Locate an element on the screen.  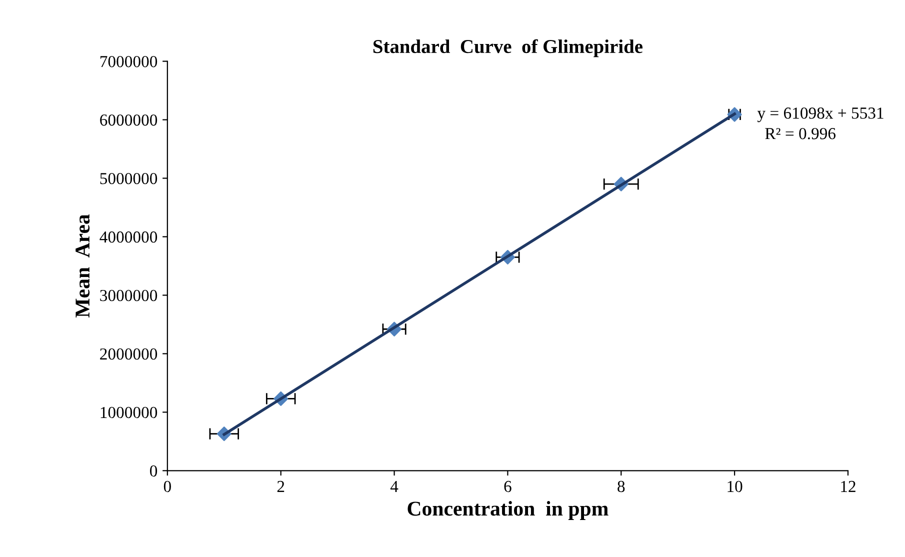
y-tick-label: 7000000 is located at coordinates (129, 62).